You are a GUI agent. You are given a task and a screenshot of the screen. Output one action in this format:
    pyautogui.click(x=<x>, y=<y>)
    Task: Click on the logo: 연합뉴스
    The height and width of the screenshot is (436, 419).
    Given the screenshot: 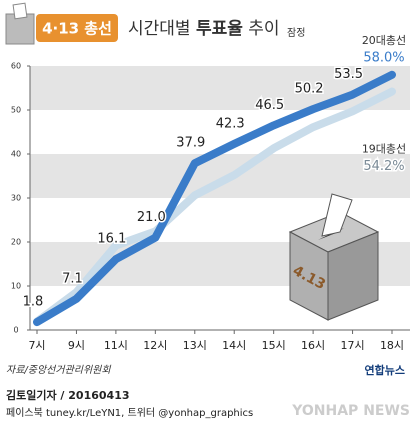 What is the action you would take?
    pyautogui.click(x=385, y=370)
    